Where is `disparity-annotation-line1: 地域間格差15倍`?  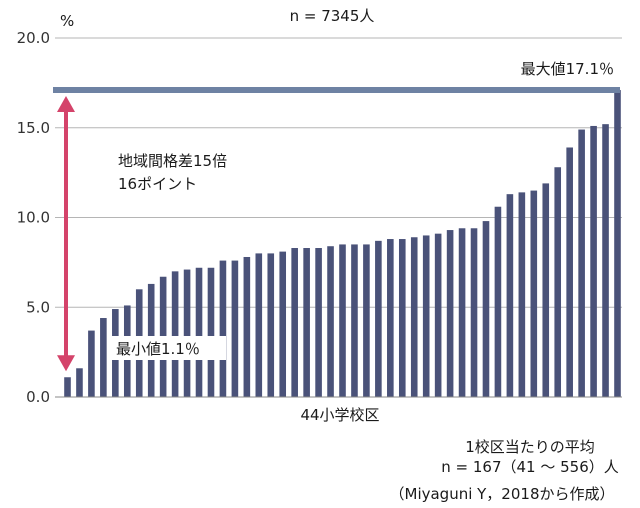 disparity-annotation-line1: 地域間格差15倍 is located at coordinates (172, 161).